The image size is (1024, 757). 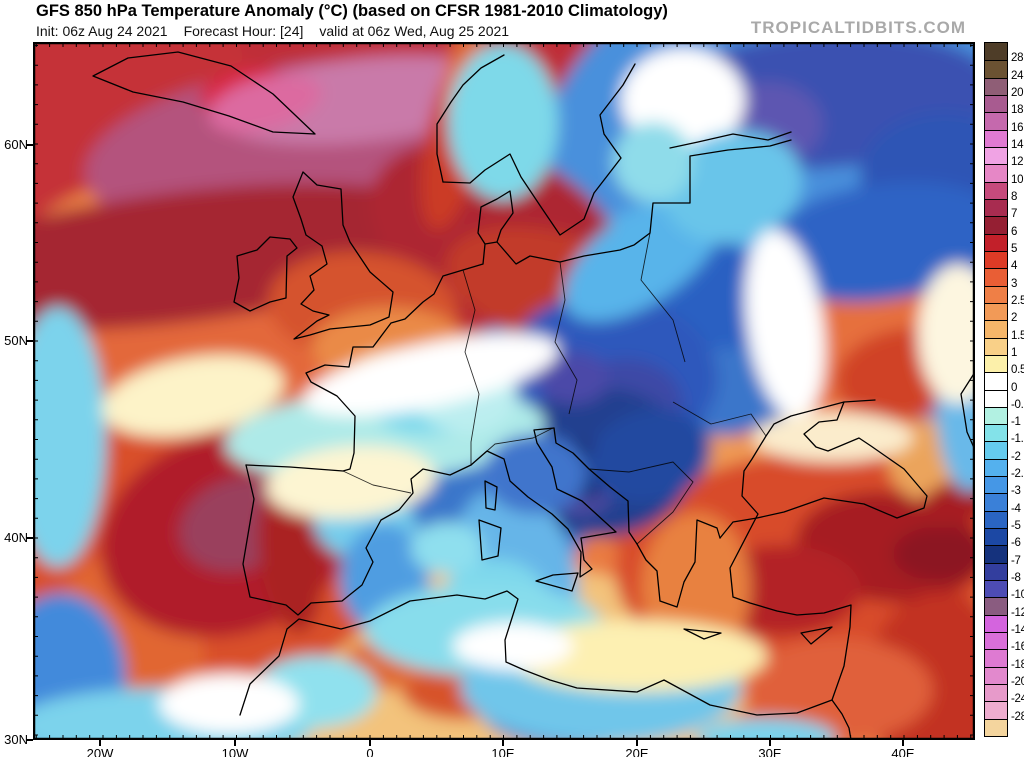 What do you see at coordinates (1016, 543) in the screenshot?
I see `colorbar-label--6: -6` at bounding box center [1016, 543].